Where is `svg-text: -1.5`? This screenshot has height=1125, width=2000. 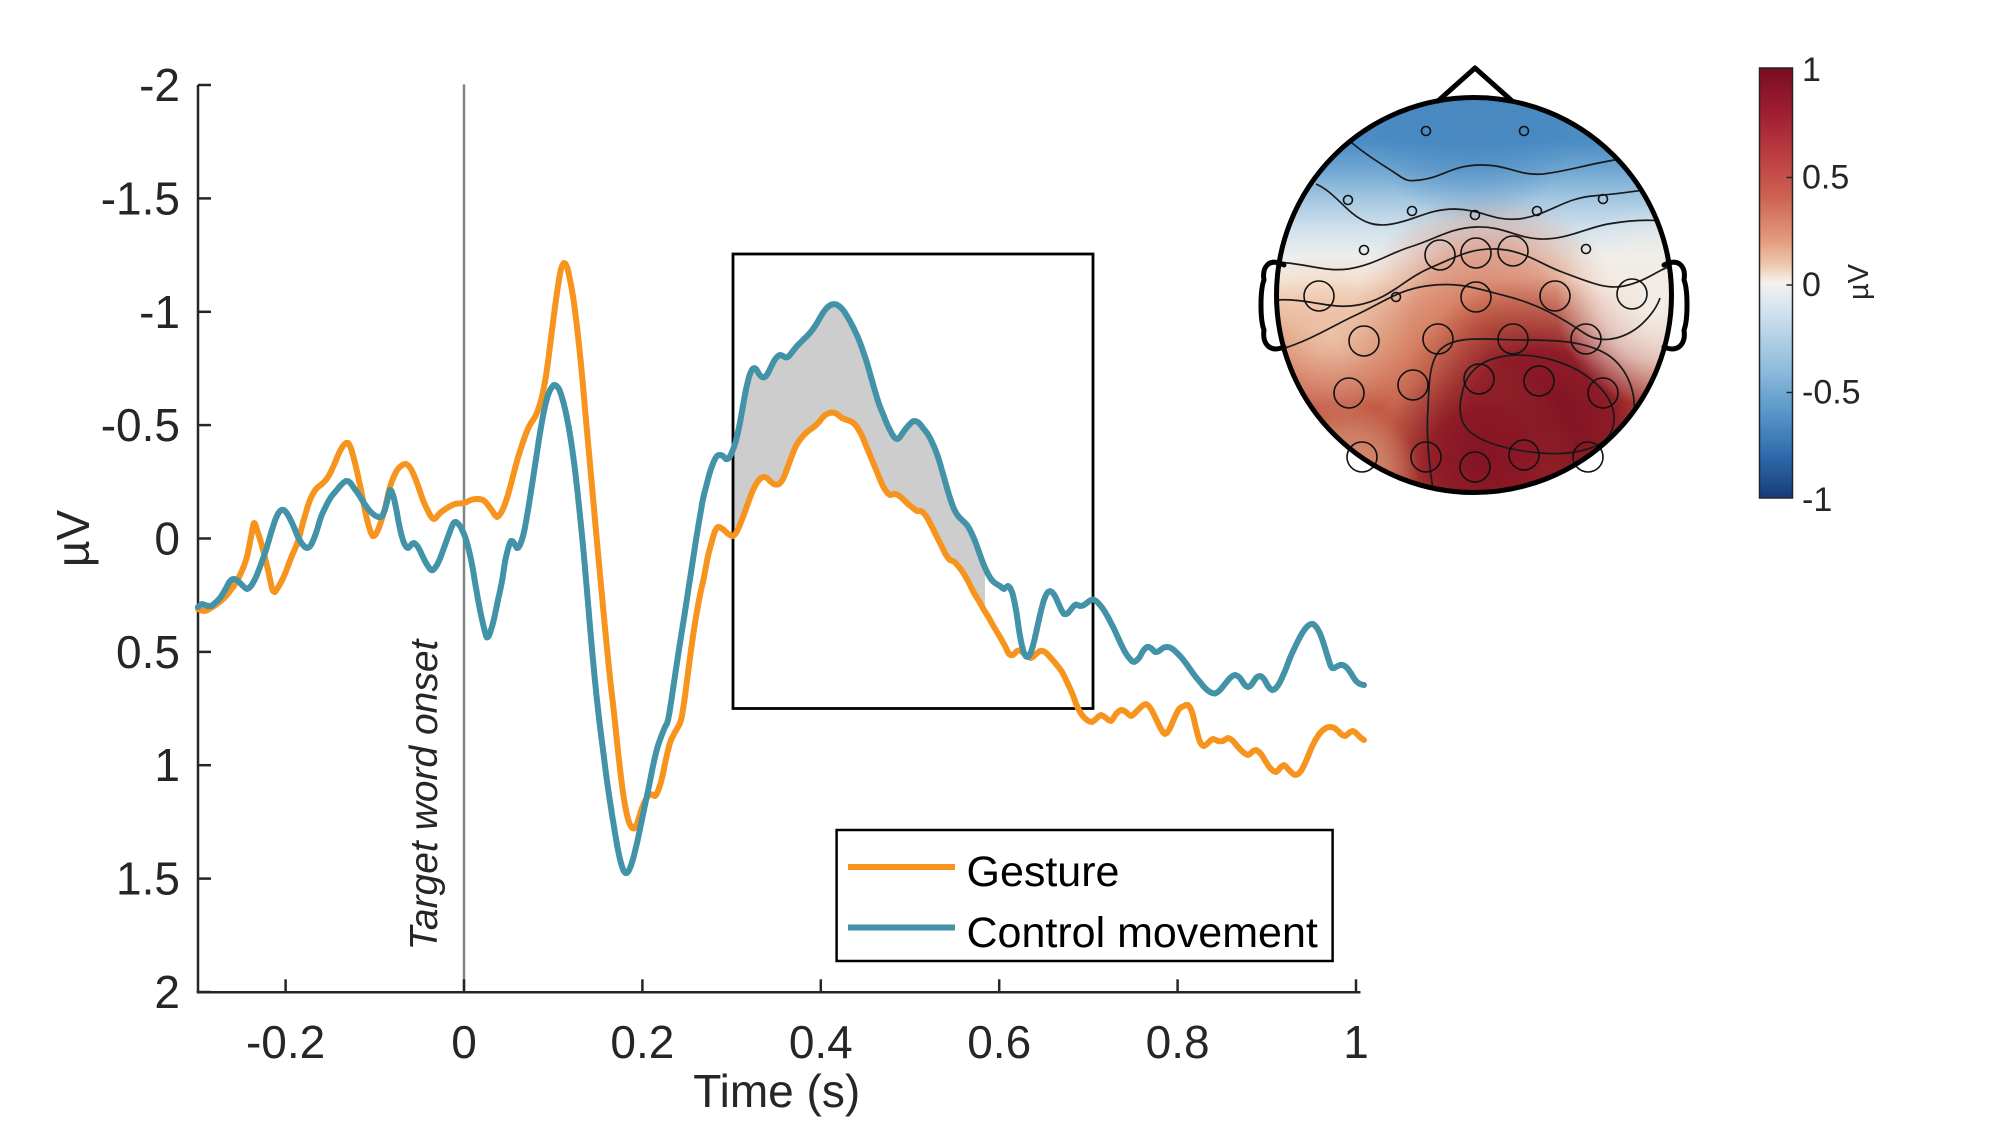
svg-text: -1.5 is located at coordinates (140, 198).